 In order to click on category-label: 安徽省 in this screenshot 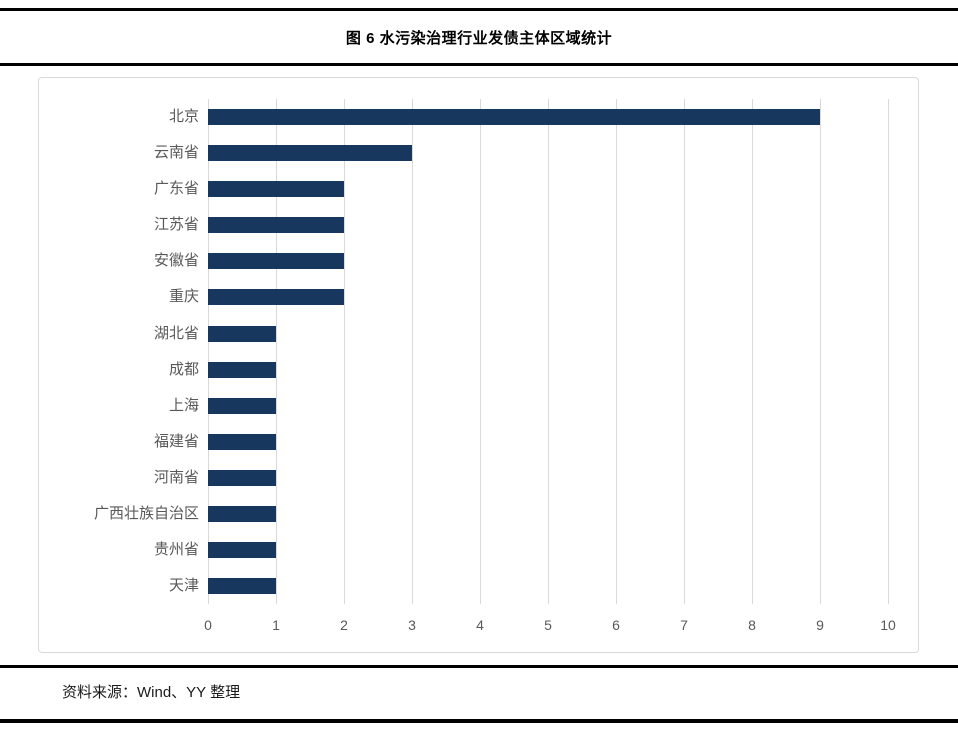, I will do `click(176, 261)`.